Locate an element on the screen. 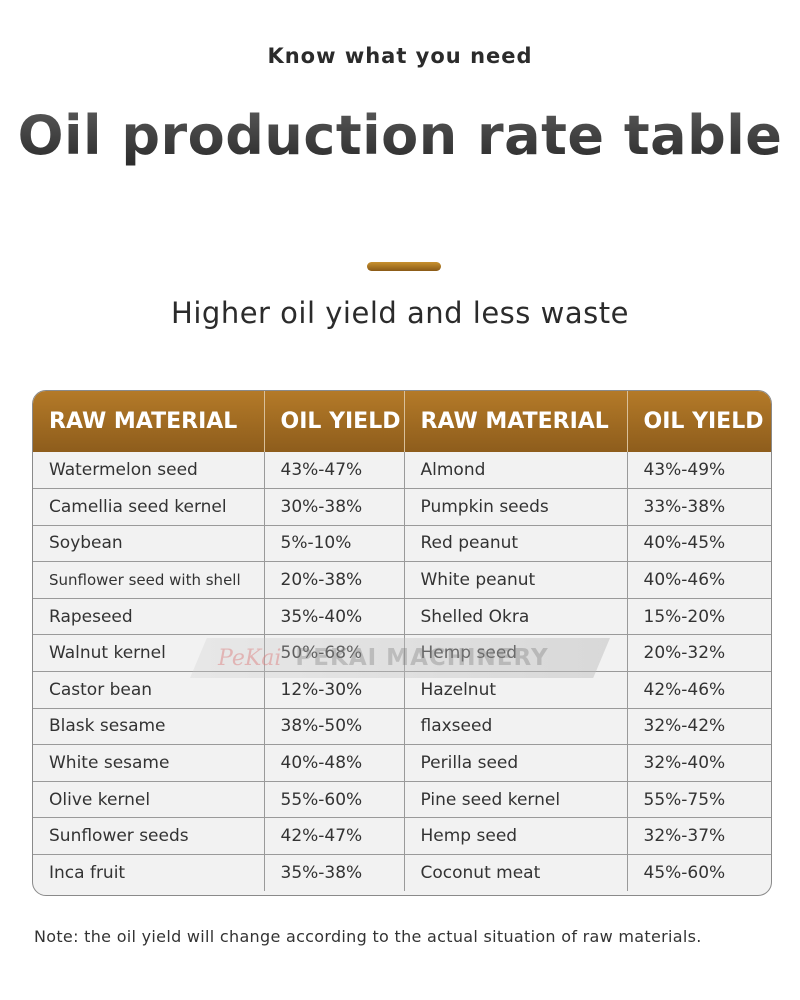 The image size is (800, 1000). yield-cell: 45%-60% is located at coordinates (684, 873).